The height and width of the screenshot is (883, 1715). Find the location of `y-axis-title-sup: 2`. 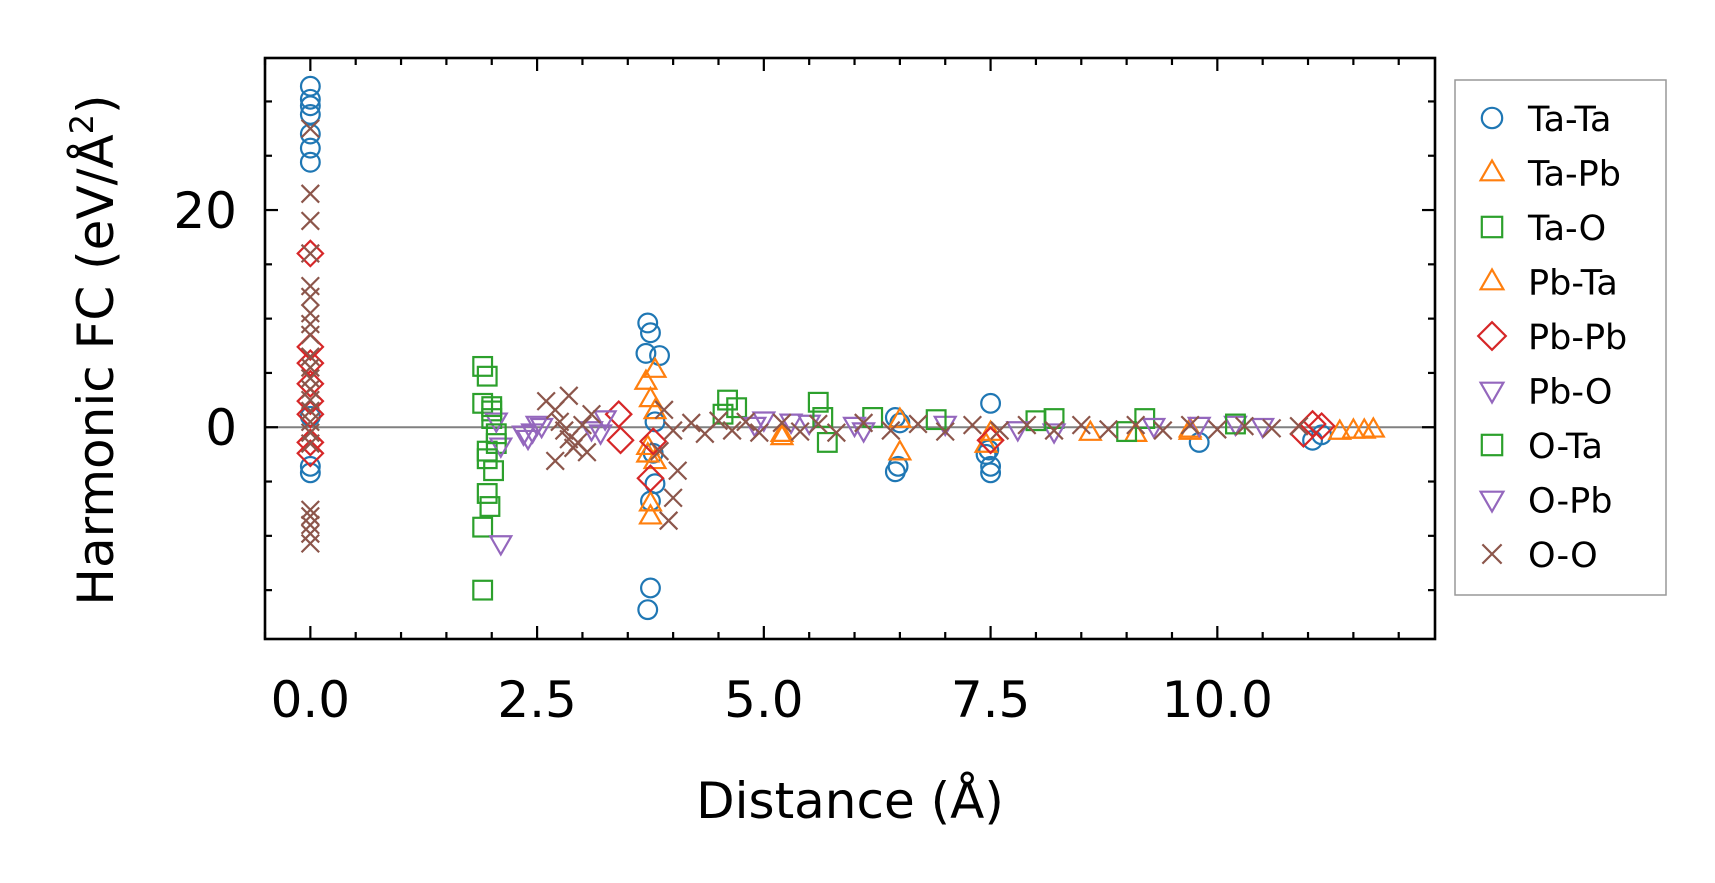

y-axis-title-sup: 2 is located at coordinates (82, 124).